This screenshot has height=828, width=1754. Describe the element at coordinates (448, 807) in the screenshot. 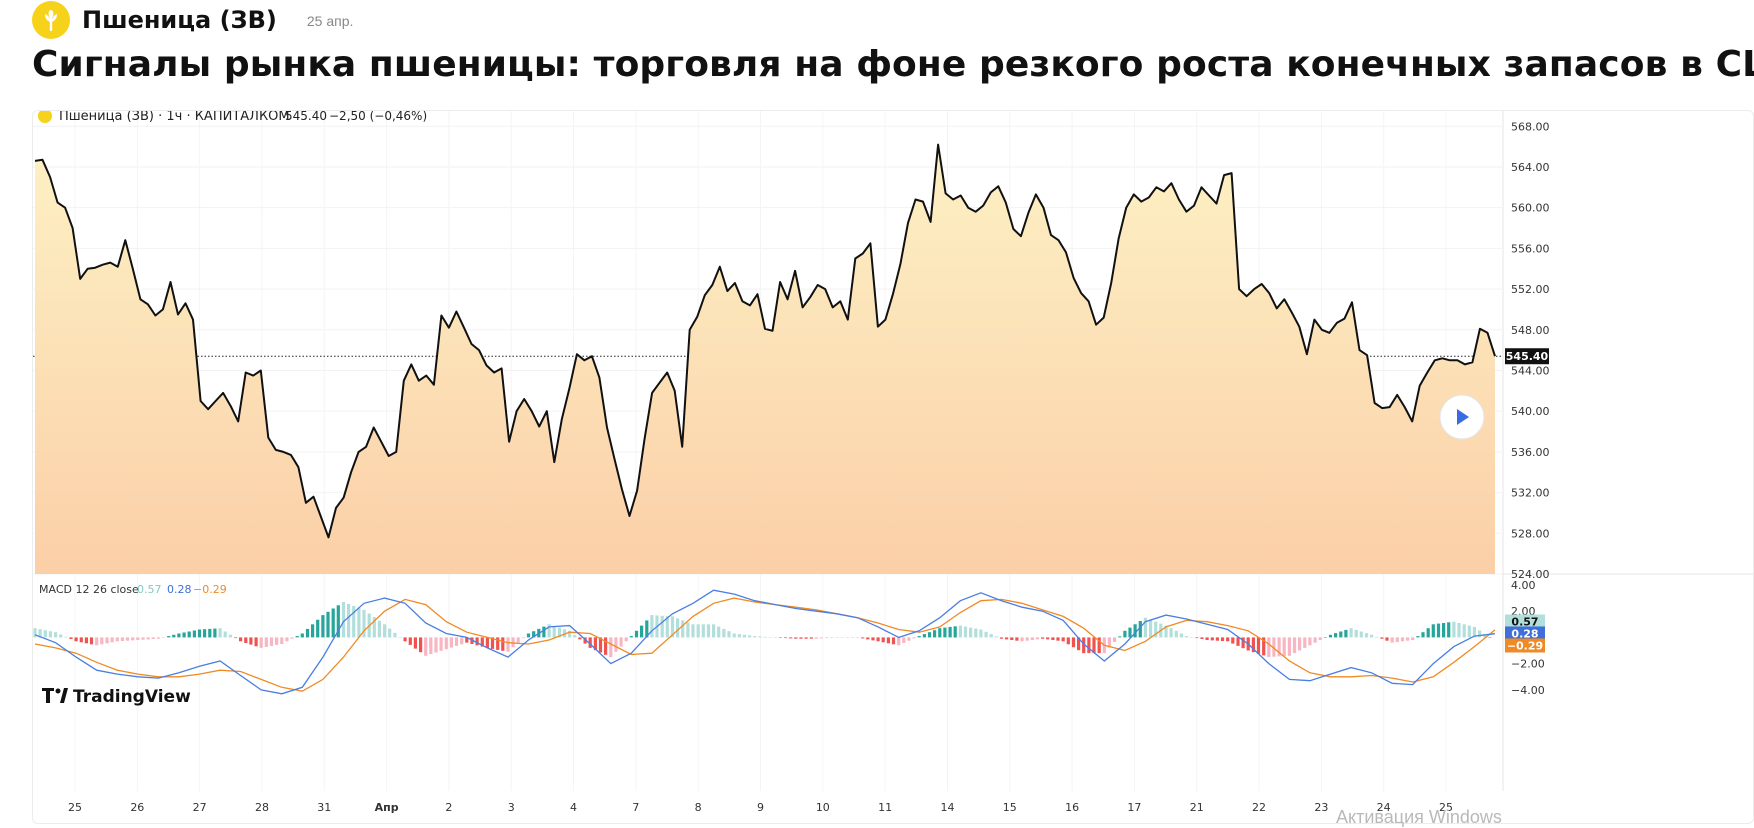

I see `x-tick-label: 2` at that location.